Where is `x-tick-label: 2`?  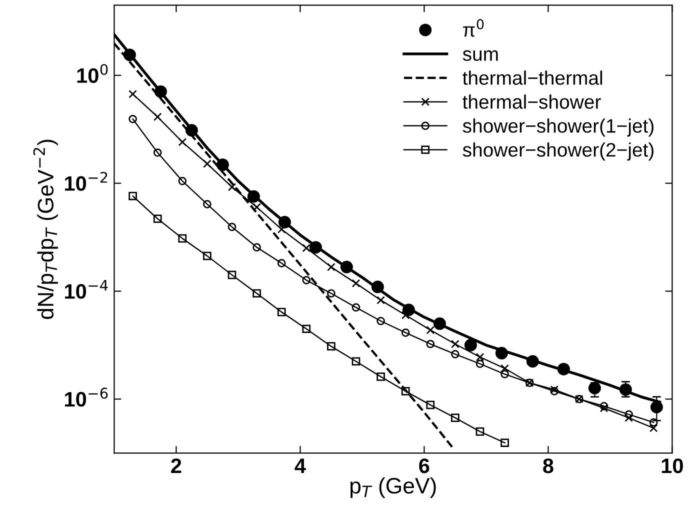 x-tick-label: 2 is located at coordinates (176, 466).